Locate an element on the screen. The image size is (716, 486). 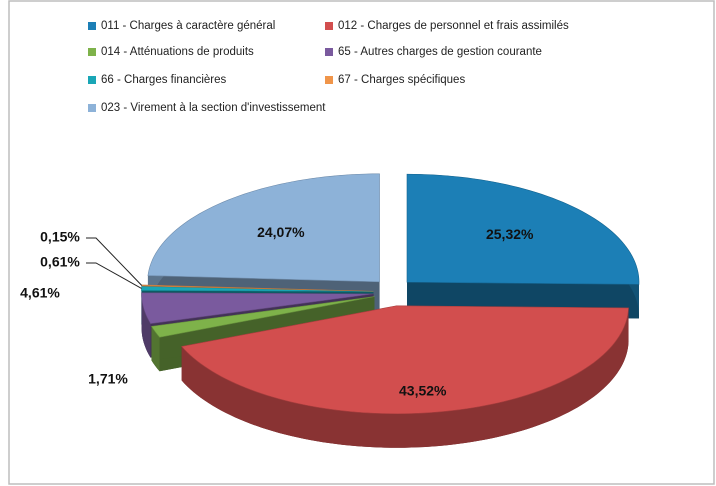
value-label: 43,52% is located at coordinates (423, 390).